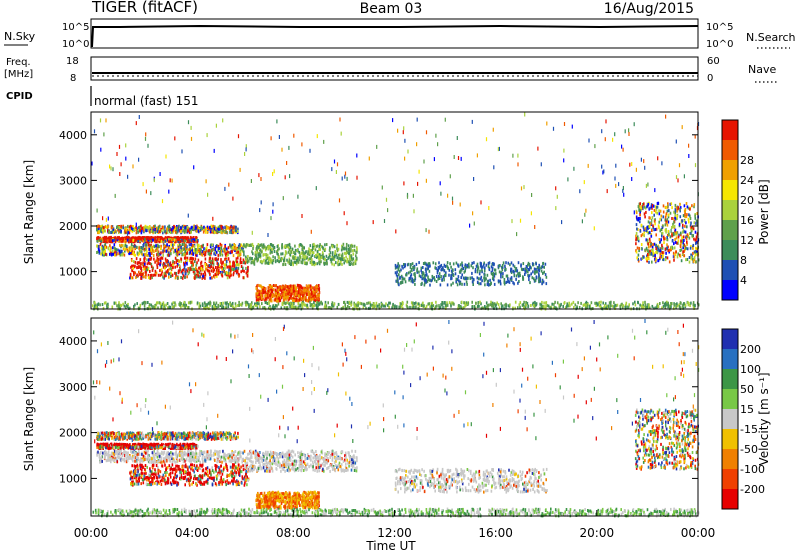 This screenshot has height=554, width=800. Describe the element at coordinates (72, 61) in the screenshot. I see `strip2-left-tick-top: 18` at that location.